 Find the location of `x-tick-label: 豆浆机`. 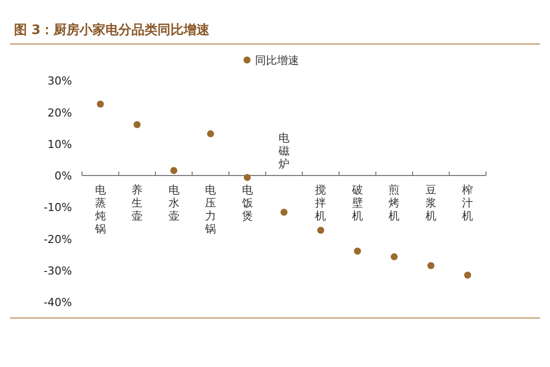

x-tick-label: 豆浆机 is located at coordinates (430, 203).